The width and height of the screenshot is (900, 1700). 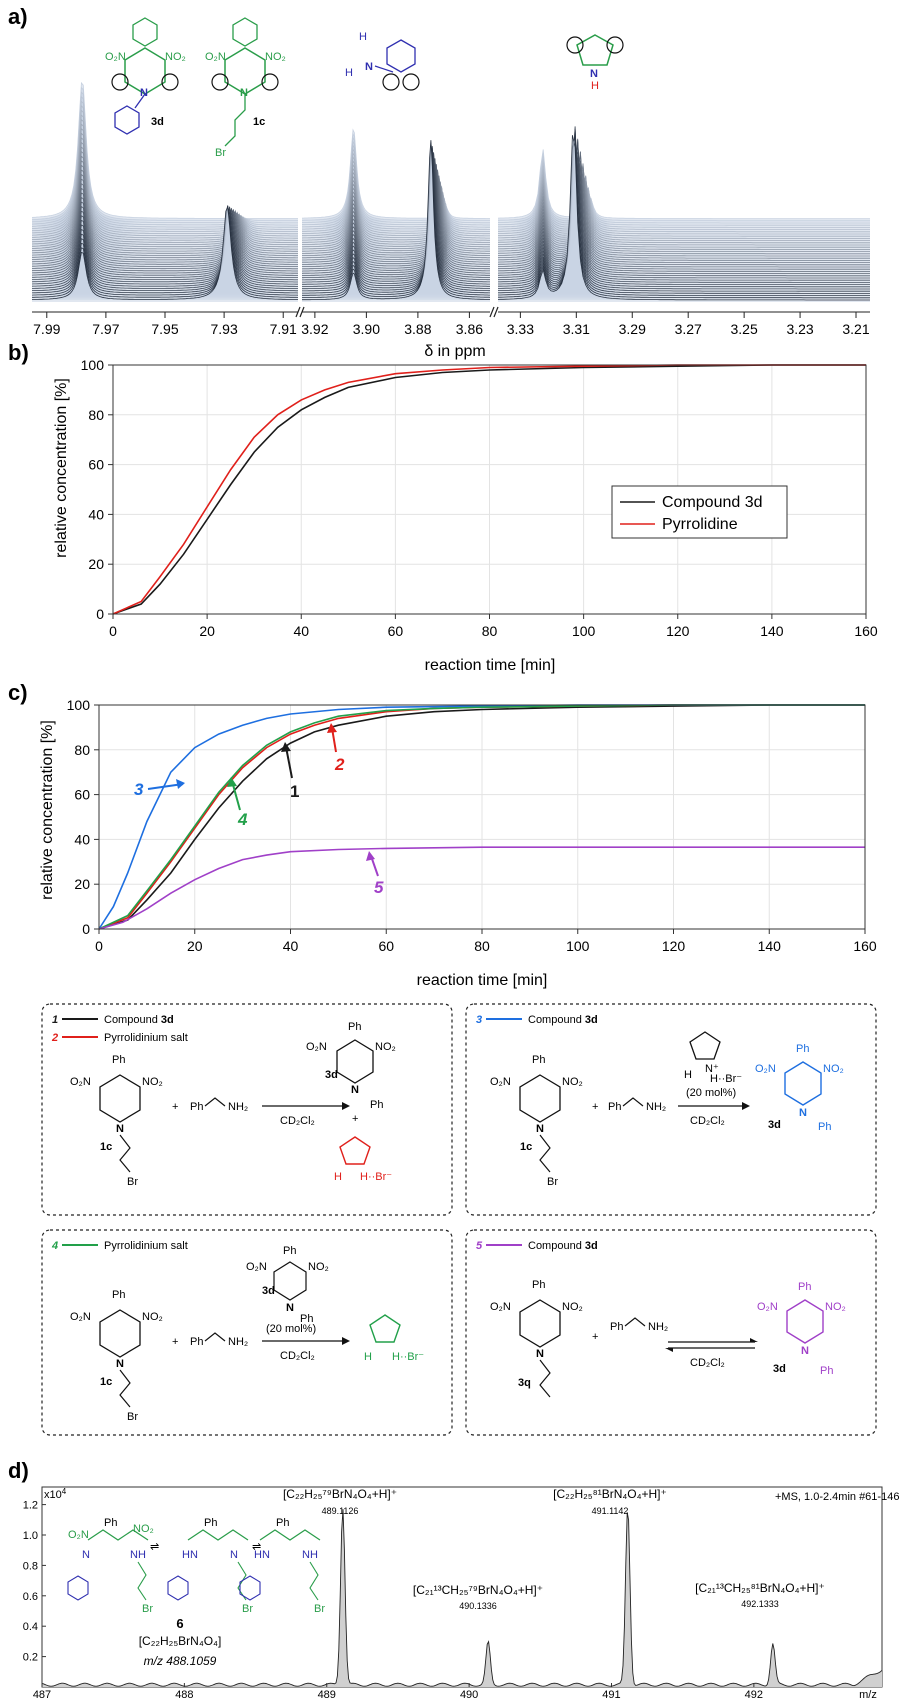 I want to click on b-xtick-label: 120, so click(x=678, y=631).